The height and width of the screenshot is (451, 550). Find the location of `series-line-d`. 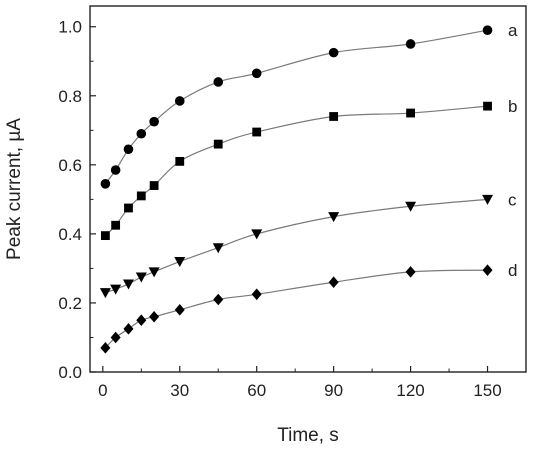

series-line-d is located at coordinates (296, 309).